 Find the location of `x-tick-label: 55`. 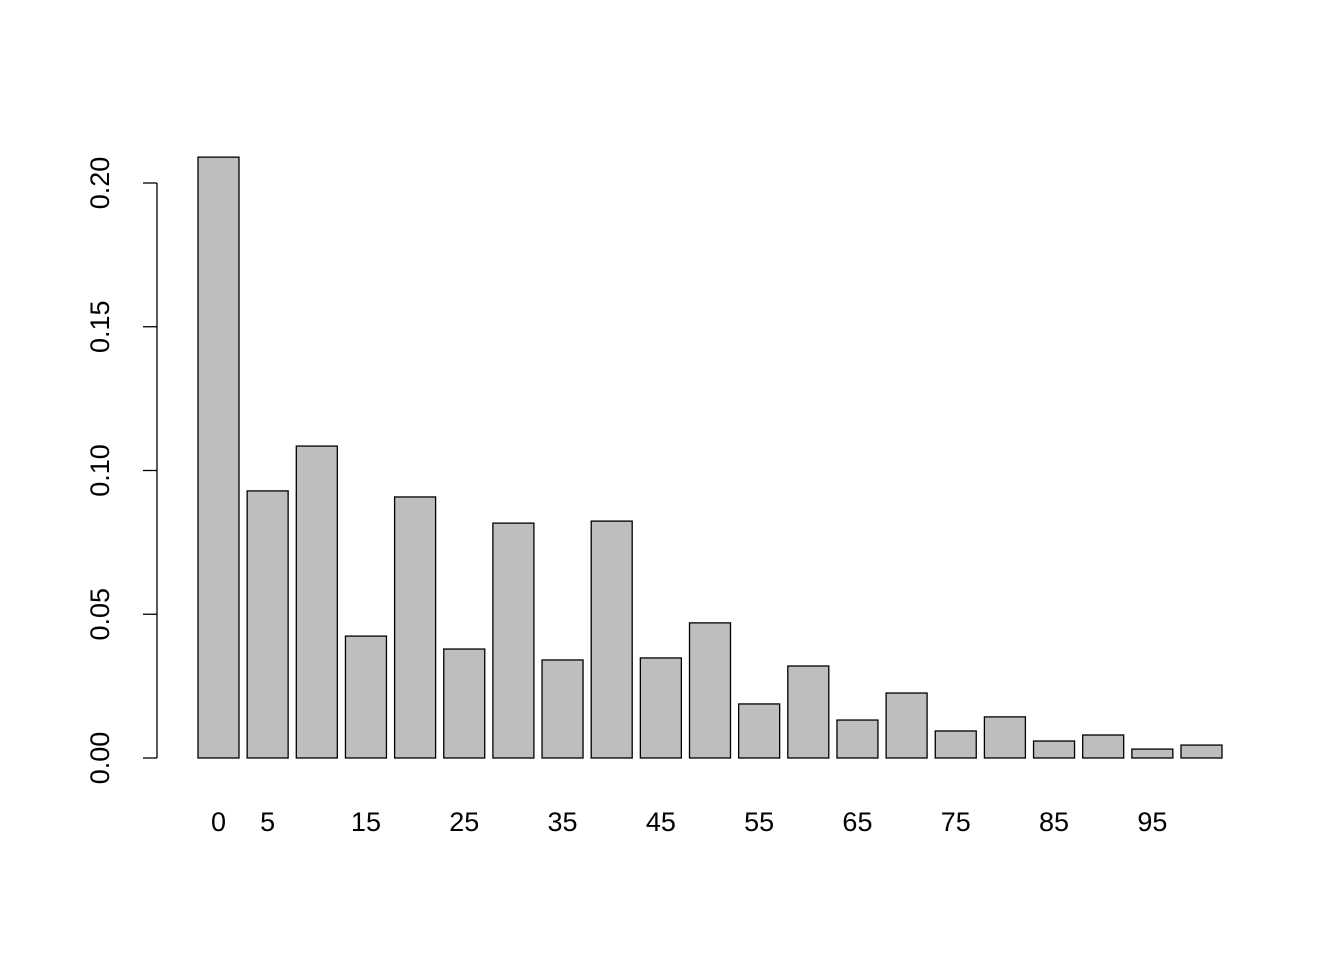

x-tick-label: 55 is located at coordinates (759, 822).